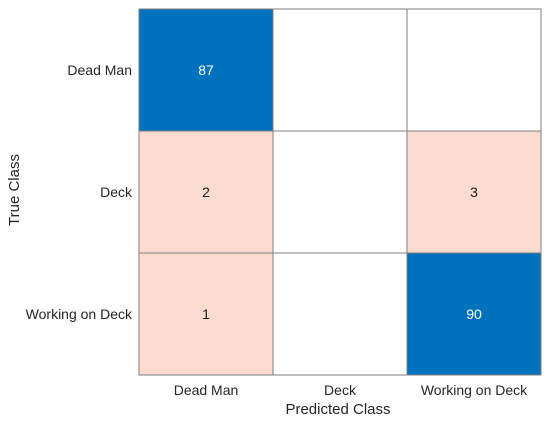 This screenshot has width=550, height=422. I want to click on y-tick-labels: Dead Man Deck Working on Deck, so click(79, 192).